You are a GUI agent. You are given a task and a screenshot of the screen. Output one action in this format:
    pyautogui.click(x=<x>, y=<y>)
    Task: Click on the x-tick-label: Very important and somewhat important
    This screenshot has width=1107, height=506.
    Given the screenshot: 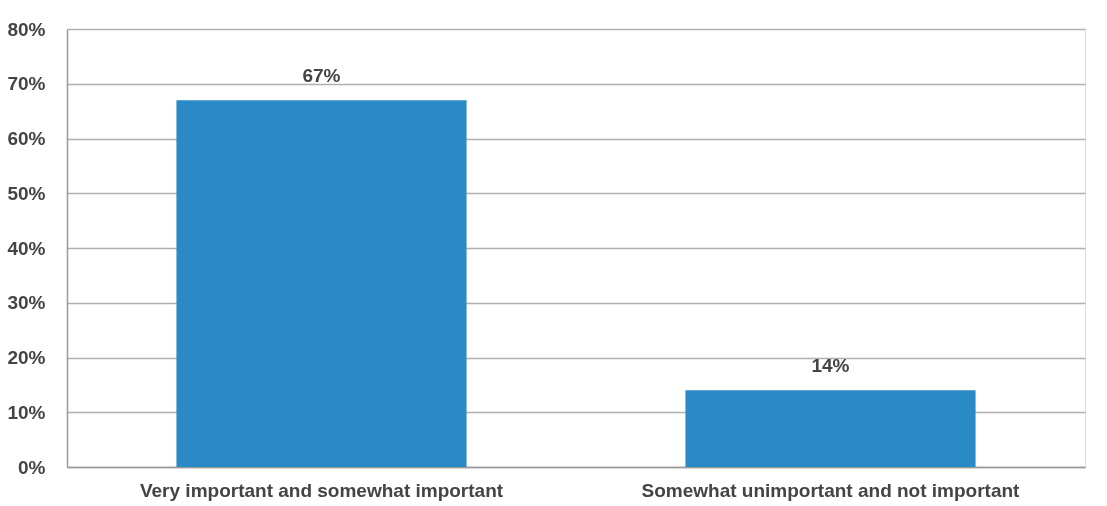 What is the action you would take?
    pyautogui.click(x=321, y=490)
    